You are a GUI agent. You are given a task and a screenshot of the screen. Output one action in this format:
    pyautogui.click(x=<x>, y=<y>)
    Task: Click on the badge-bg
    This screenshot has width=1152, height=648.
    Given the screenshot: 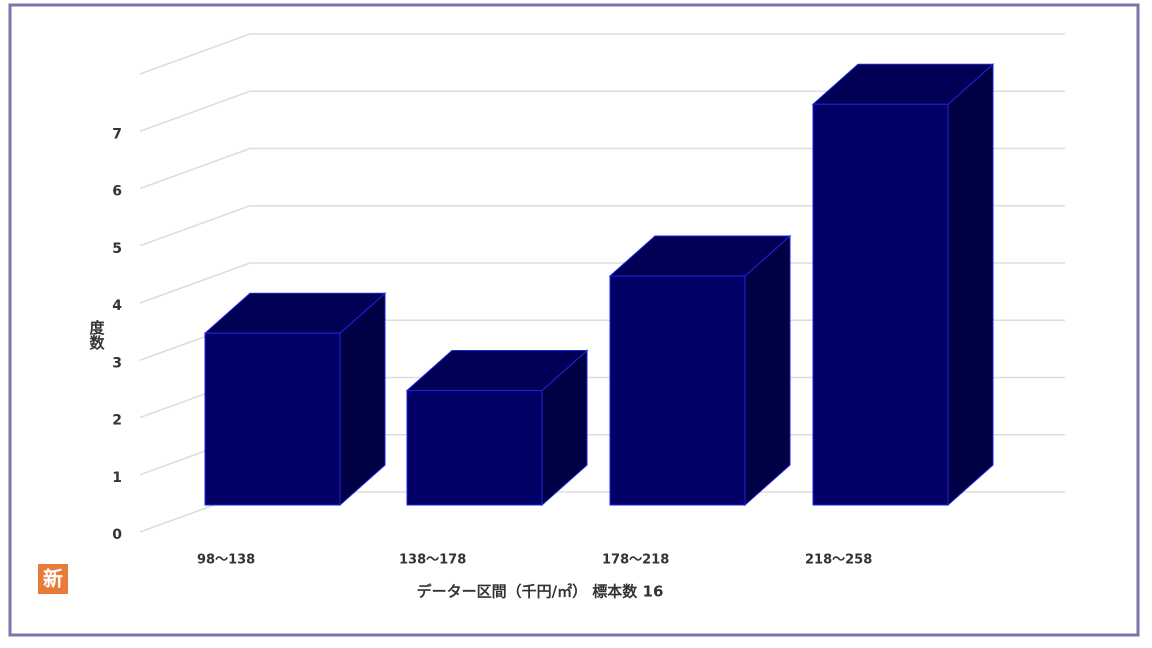 What is the action you would take?
    pyautogui.click(x=53, y=579)
    